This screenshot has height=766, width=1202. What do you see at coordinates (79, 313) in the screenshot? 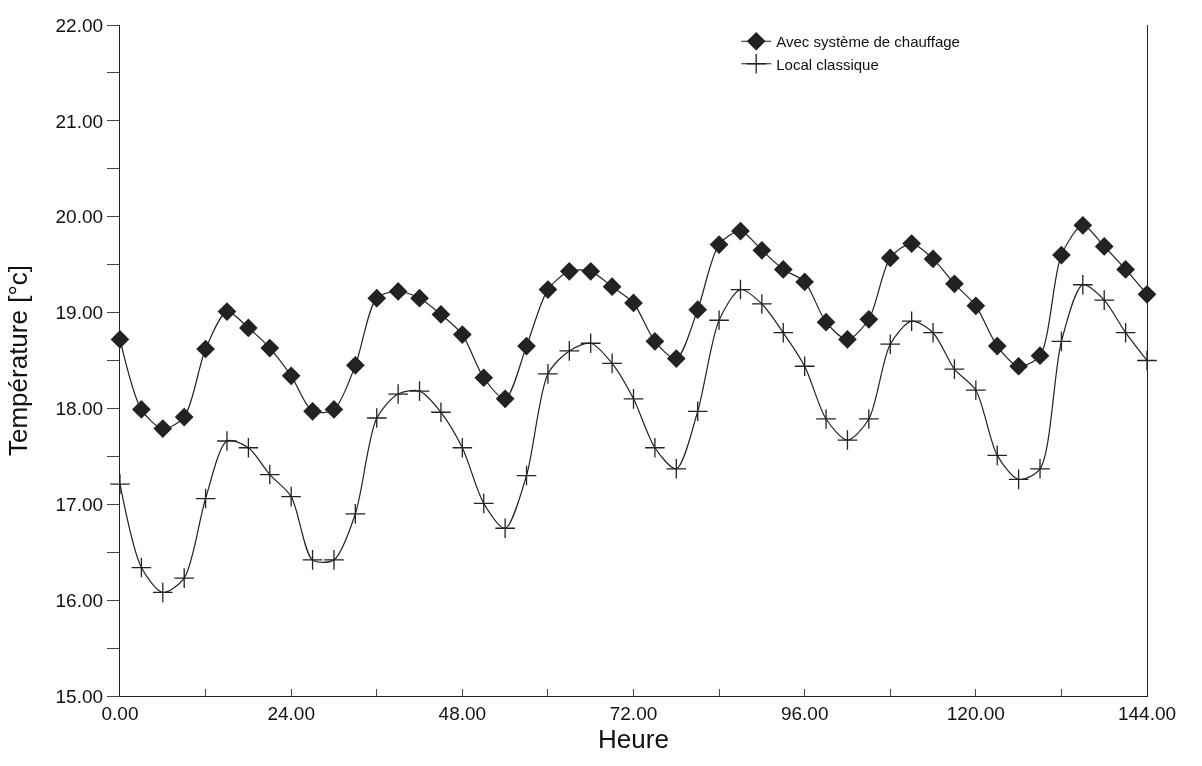
I see `y-tick-label: 19.00` at bounding box center [79, 313].